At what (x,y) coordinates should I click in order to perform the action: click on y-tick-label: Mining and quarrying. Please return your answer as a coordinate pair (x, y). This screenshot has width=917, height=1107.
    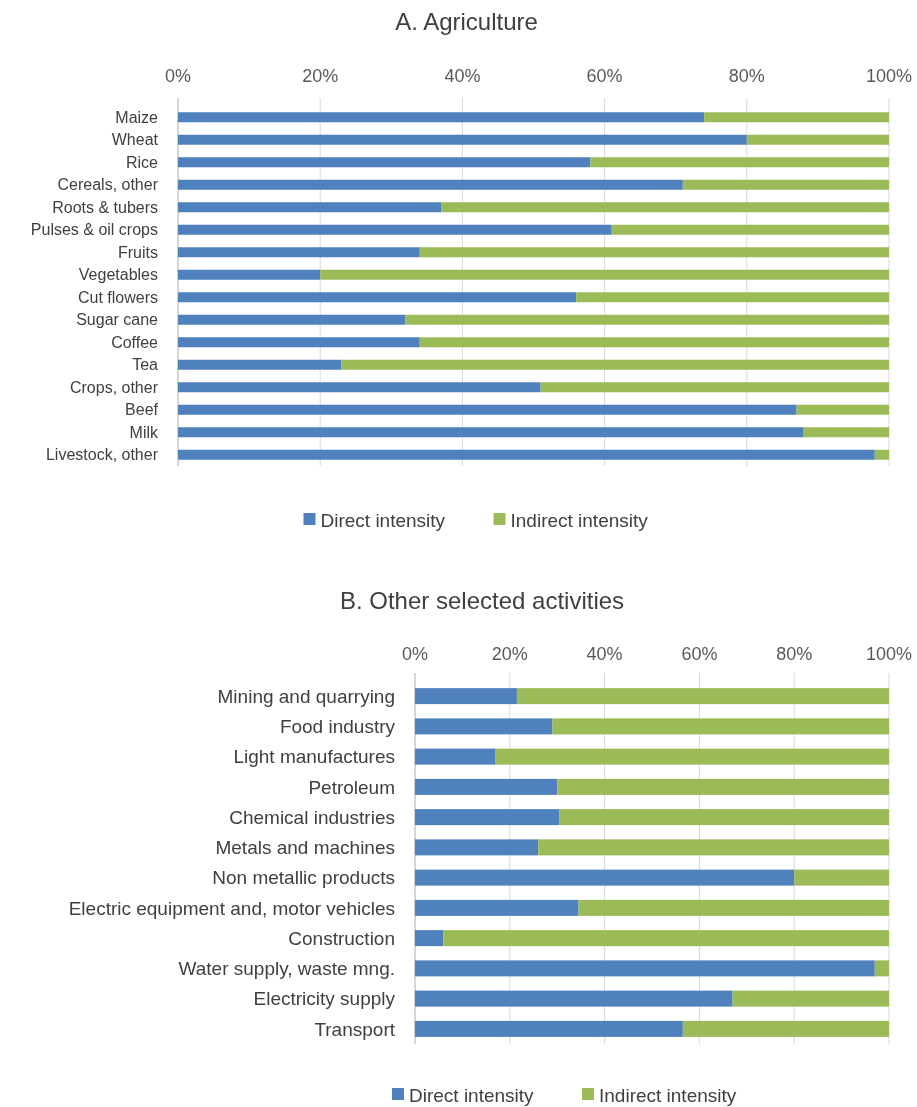
    Looking at the image, I should click on (306, 696).